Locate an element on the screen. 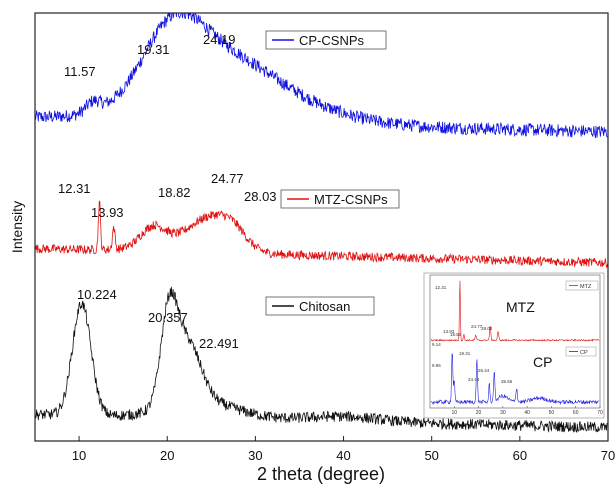 The width and height of the screenshot is (616, 490). inset-x-tick-label: 70 is located at coordinates (600, 413).